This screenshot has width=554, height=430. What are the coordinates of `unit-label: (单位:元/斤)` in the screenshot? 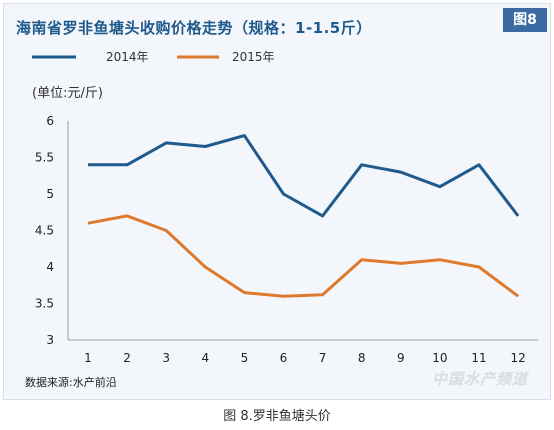 It's located at (67, 93).